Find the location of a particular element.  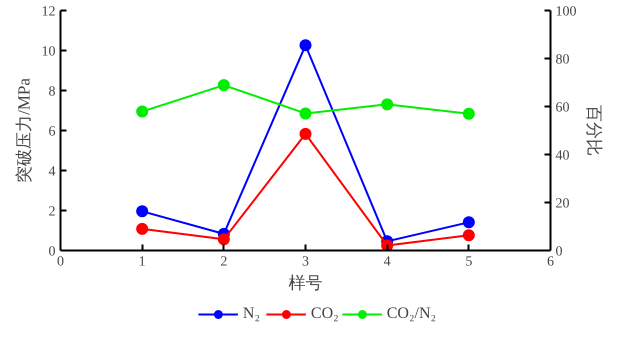

y2-axis-title: 百分比 is located at coordinates (594, 130).